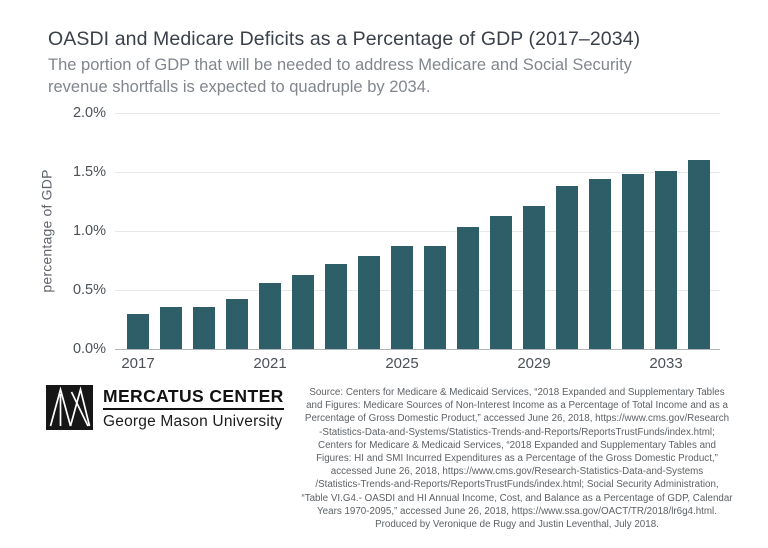 This screenshot has height=548, width=768. What do you see at coordinates (600, 264) in the screenshot?
I see `bar-2031` at bounding box center [600, 264].